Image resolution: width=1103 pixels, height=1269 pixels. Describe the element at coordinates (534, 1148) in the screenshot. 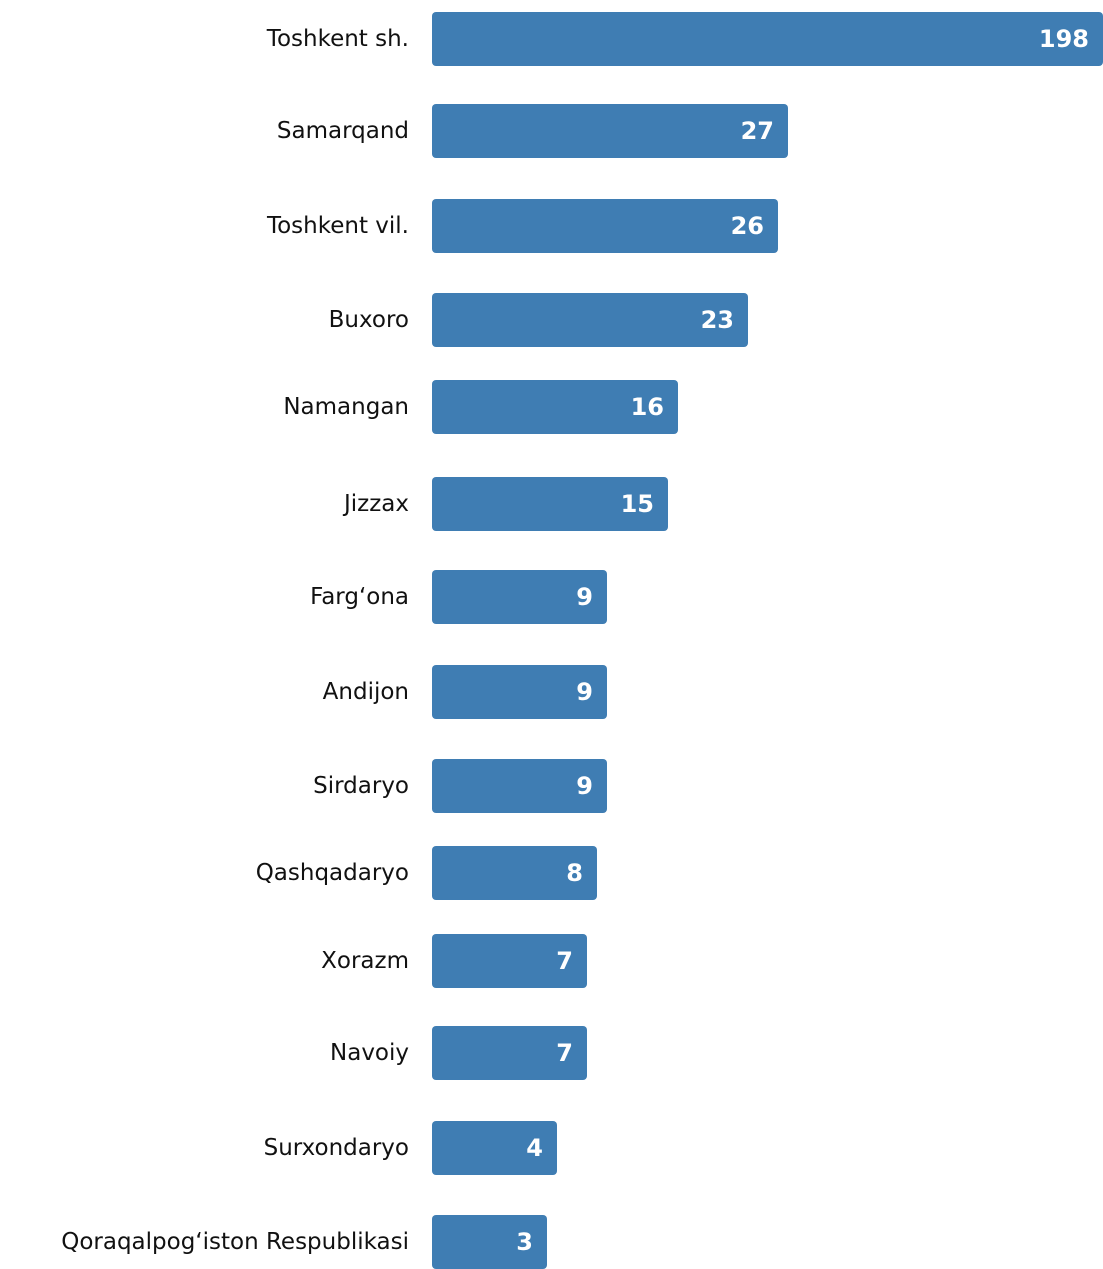

I see `value-label: 4` at that location.